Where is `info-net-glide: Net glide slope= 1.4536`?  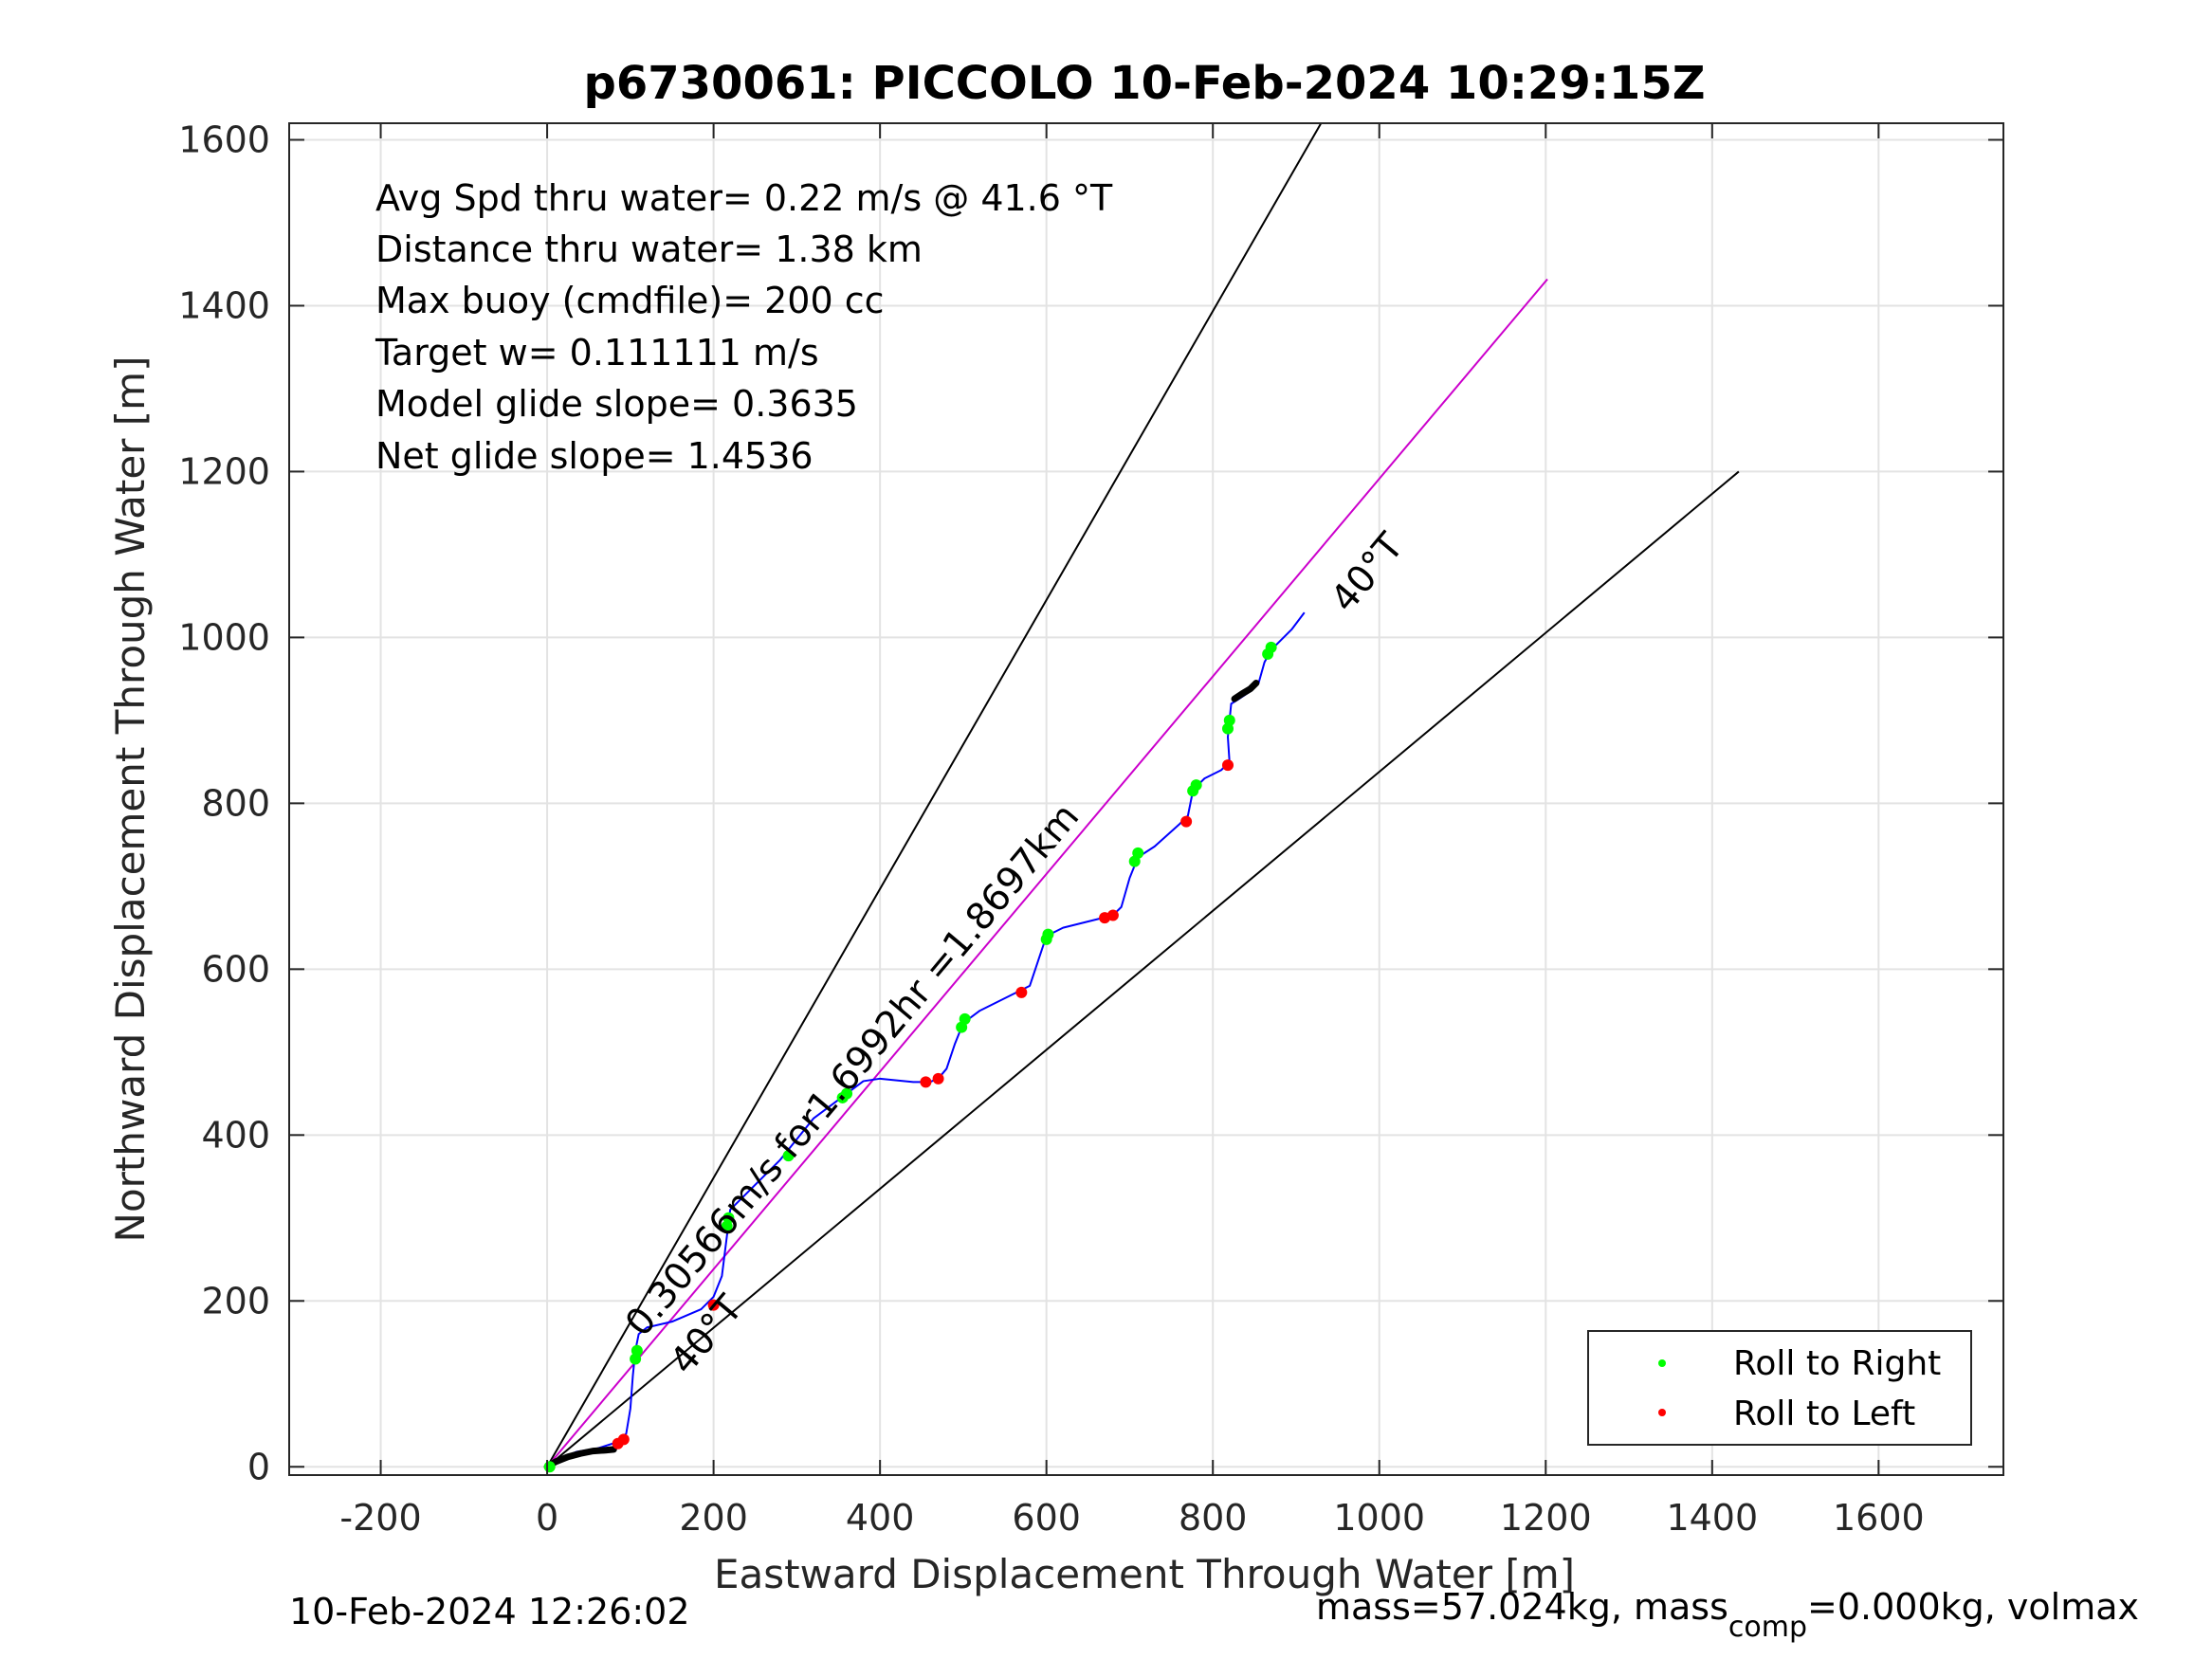 info-net-glide: Net glide slope= 1.4536 is located at coordinates (594, 456).